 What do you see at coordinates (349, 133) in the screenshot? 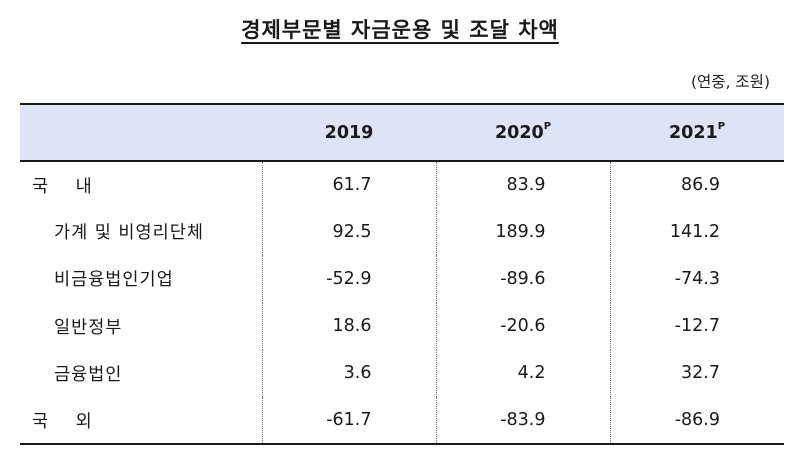
I see `header-2019: 2019` at bounding box center [349, 133].